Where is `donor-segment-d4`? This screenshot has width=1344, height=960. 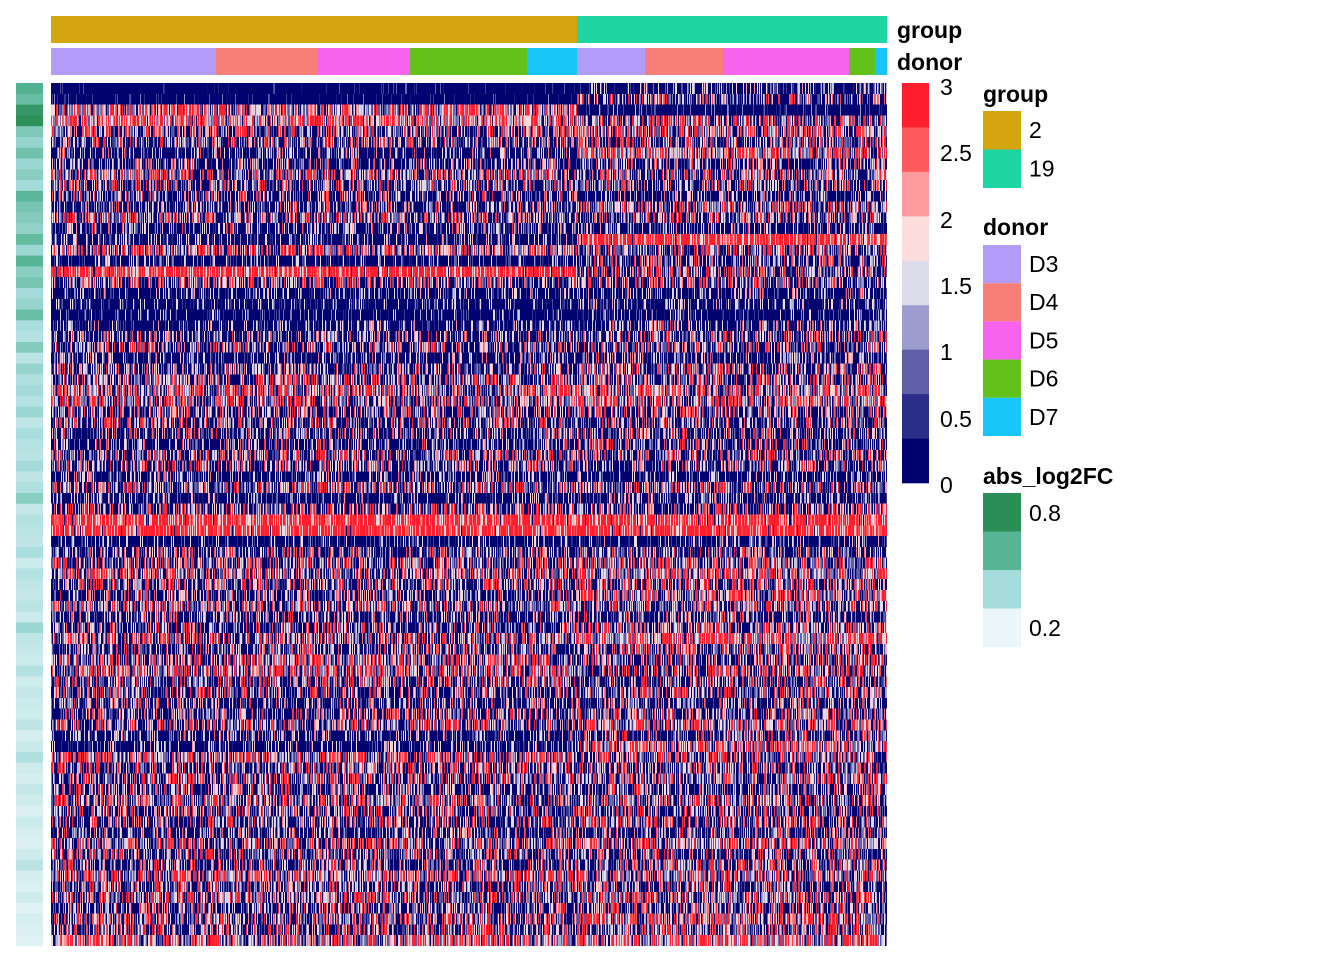
donor-segment-d4 is located at coordinates (267, 61).